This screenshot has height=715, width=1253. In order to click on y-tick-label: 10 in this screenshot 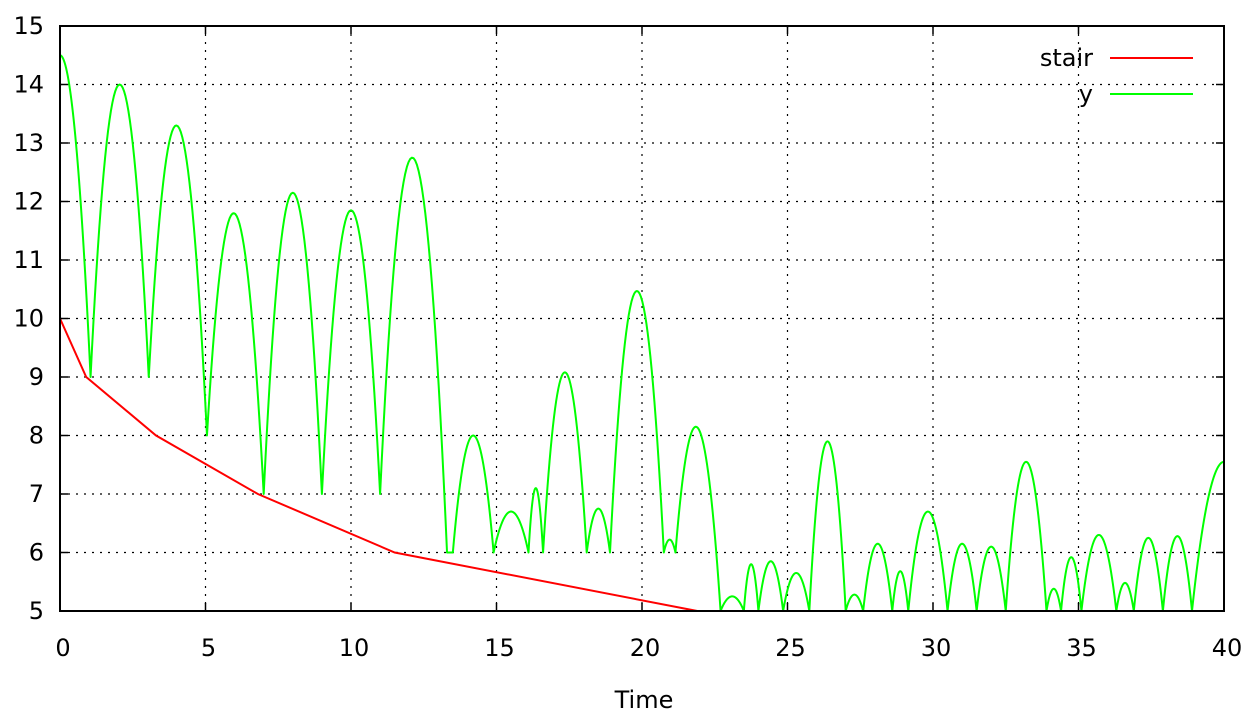, I will do `click(28, 319)`.